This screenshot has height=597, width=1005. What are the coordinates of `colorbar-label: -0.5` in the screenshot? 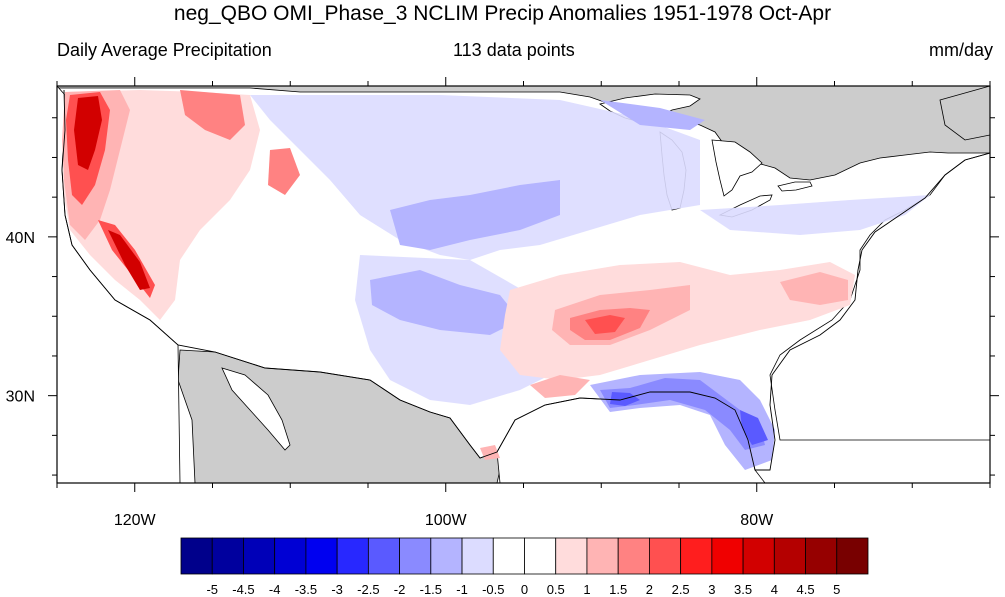 It's located at (493, 589).